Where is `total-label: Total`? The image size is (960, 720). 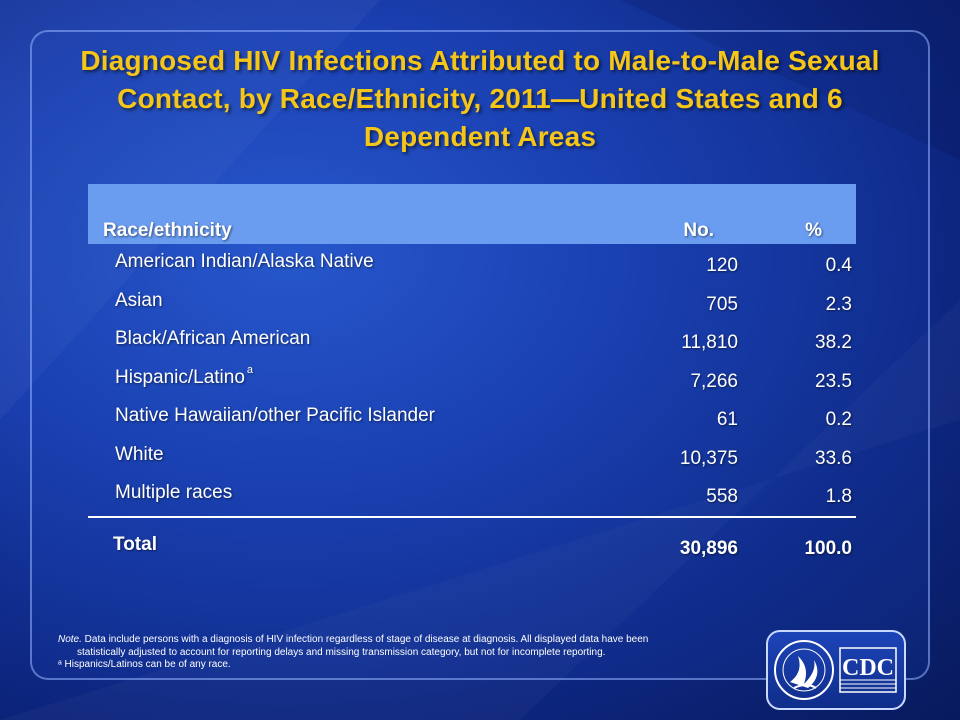 total-label: Total is located at coordinates (135, 544).